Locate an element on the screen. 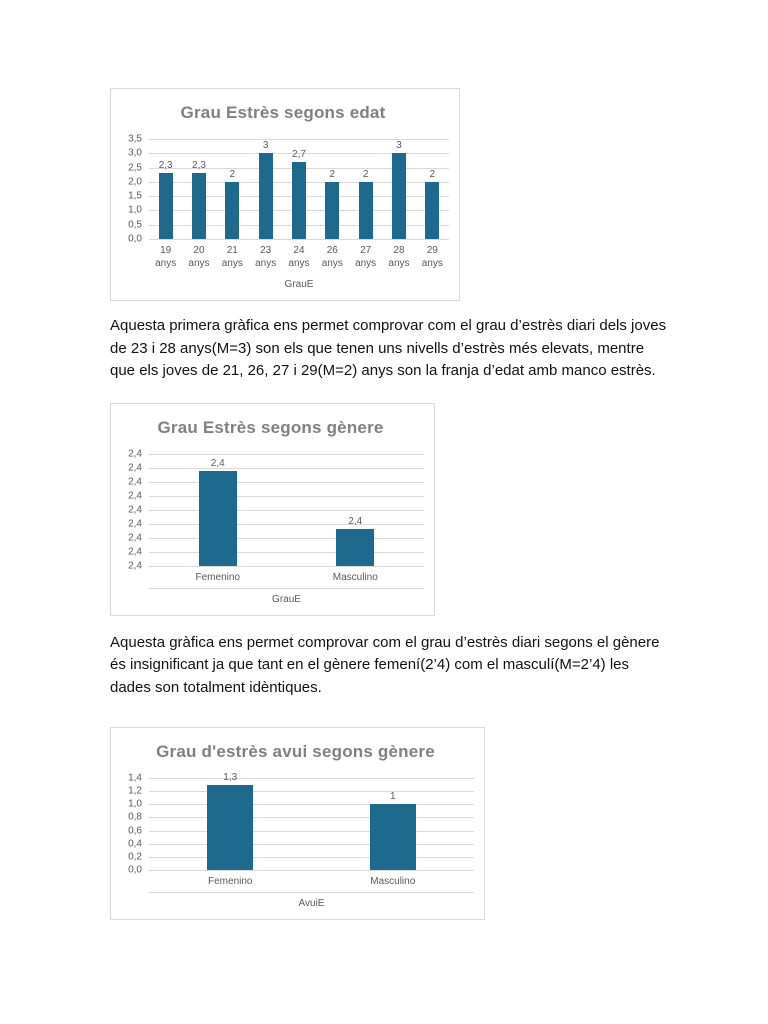  x-axis-title: AvuiE is located at coordinates (311, 903).